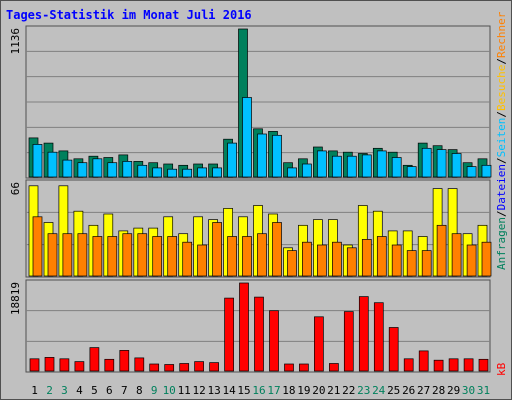 The height and width of the screenshot is (400, 512). What do you see at coordinates (49, 390) in the screenshot?
I see `x-tick-label: 2` at bounding box center [49, 390].